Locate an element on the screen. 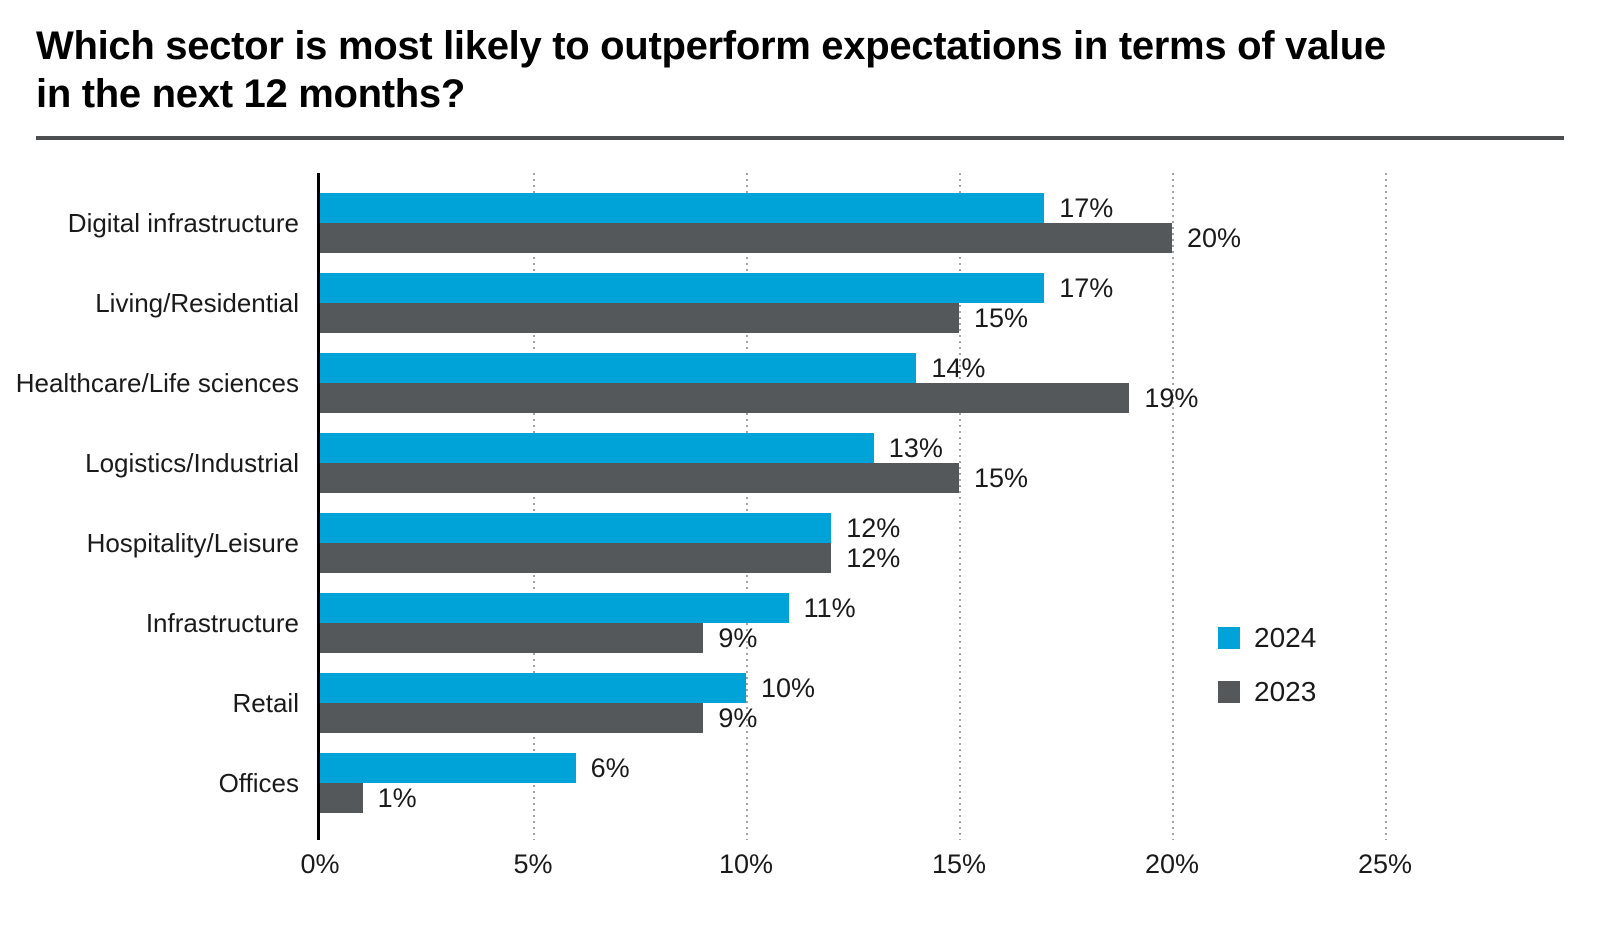 This screenshot has width=1600, height=950. legend-entry: 2023 is located at coordinates (1267, 692).